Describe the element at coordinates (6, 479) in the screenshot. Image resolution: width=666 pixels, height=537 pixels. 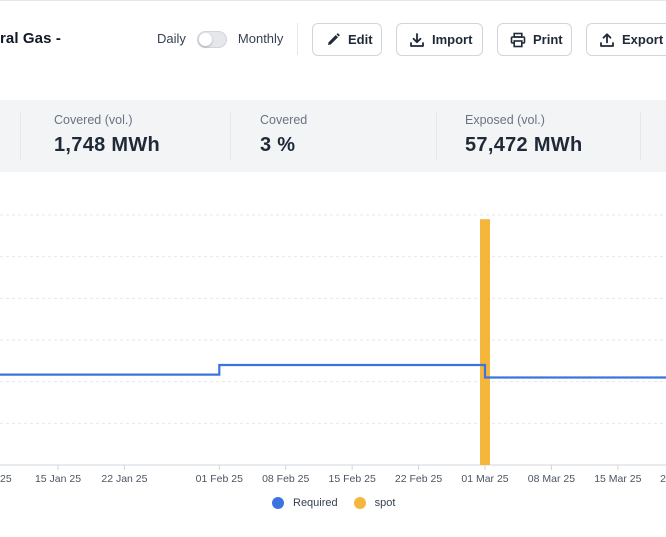
I see `x-tick-label: 25` at that location.